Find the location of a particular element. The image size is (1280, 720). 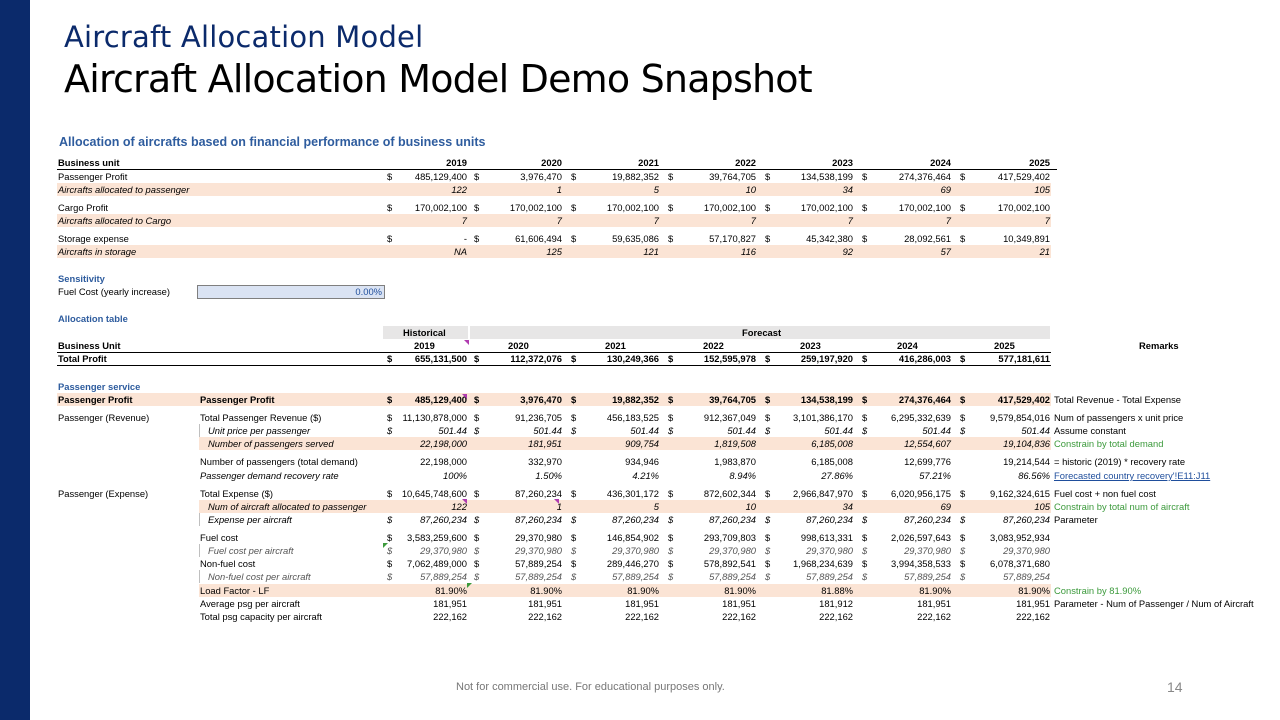

detail-value: 3,583,259,600 is located at coordinates (437, 537).